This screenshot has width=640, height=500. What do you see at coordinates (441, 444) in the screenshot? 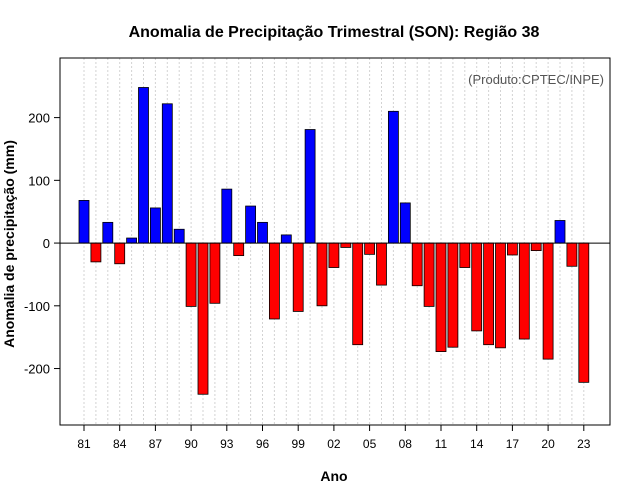
I see `x-tick-label: 11` at bounding box center [441, 444].